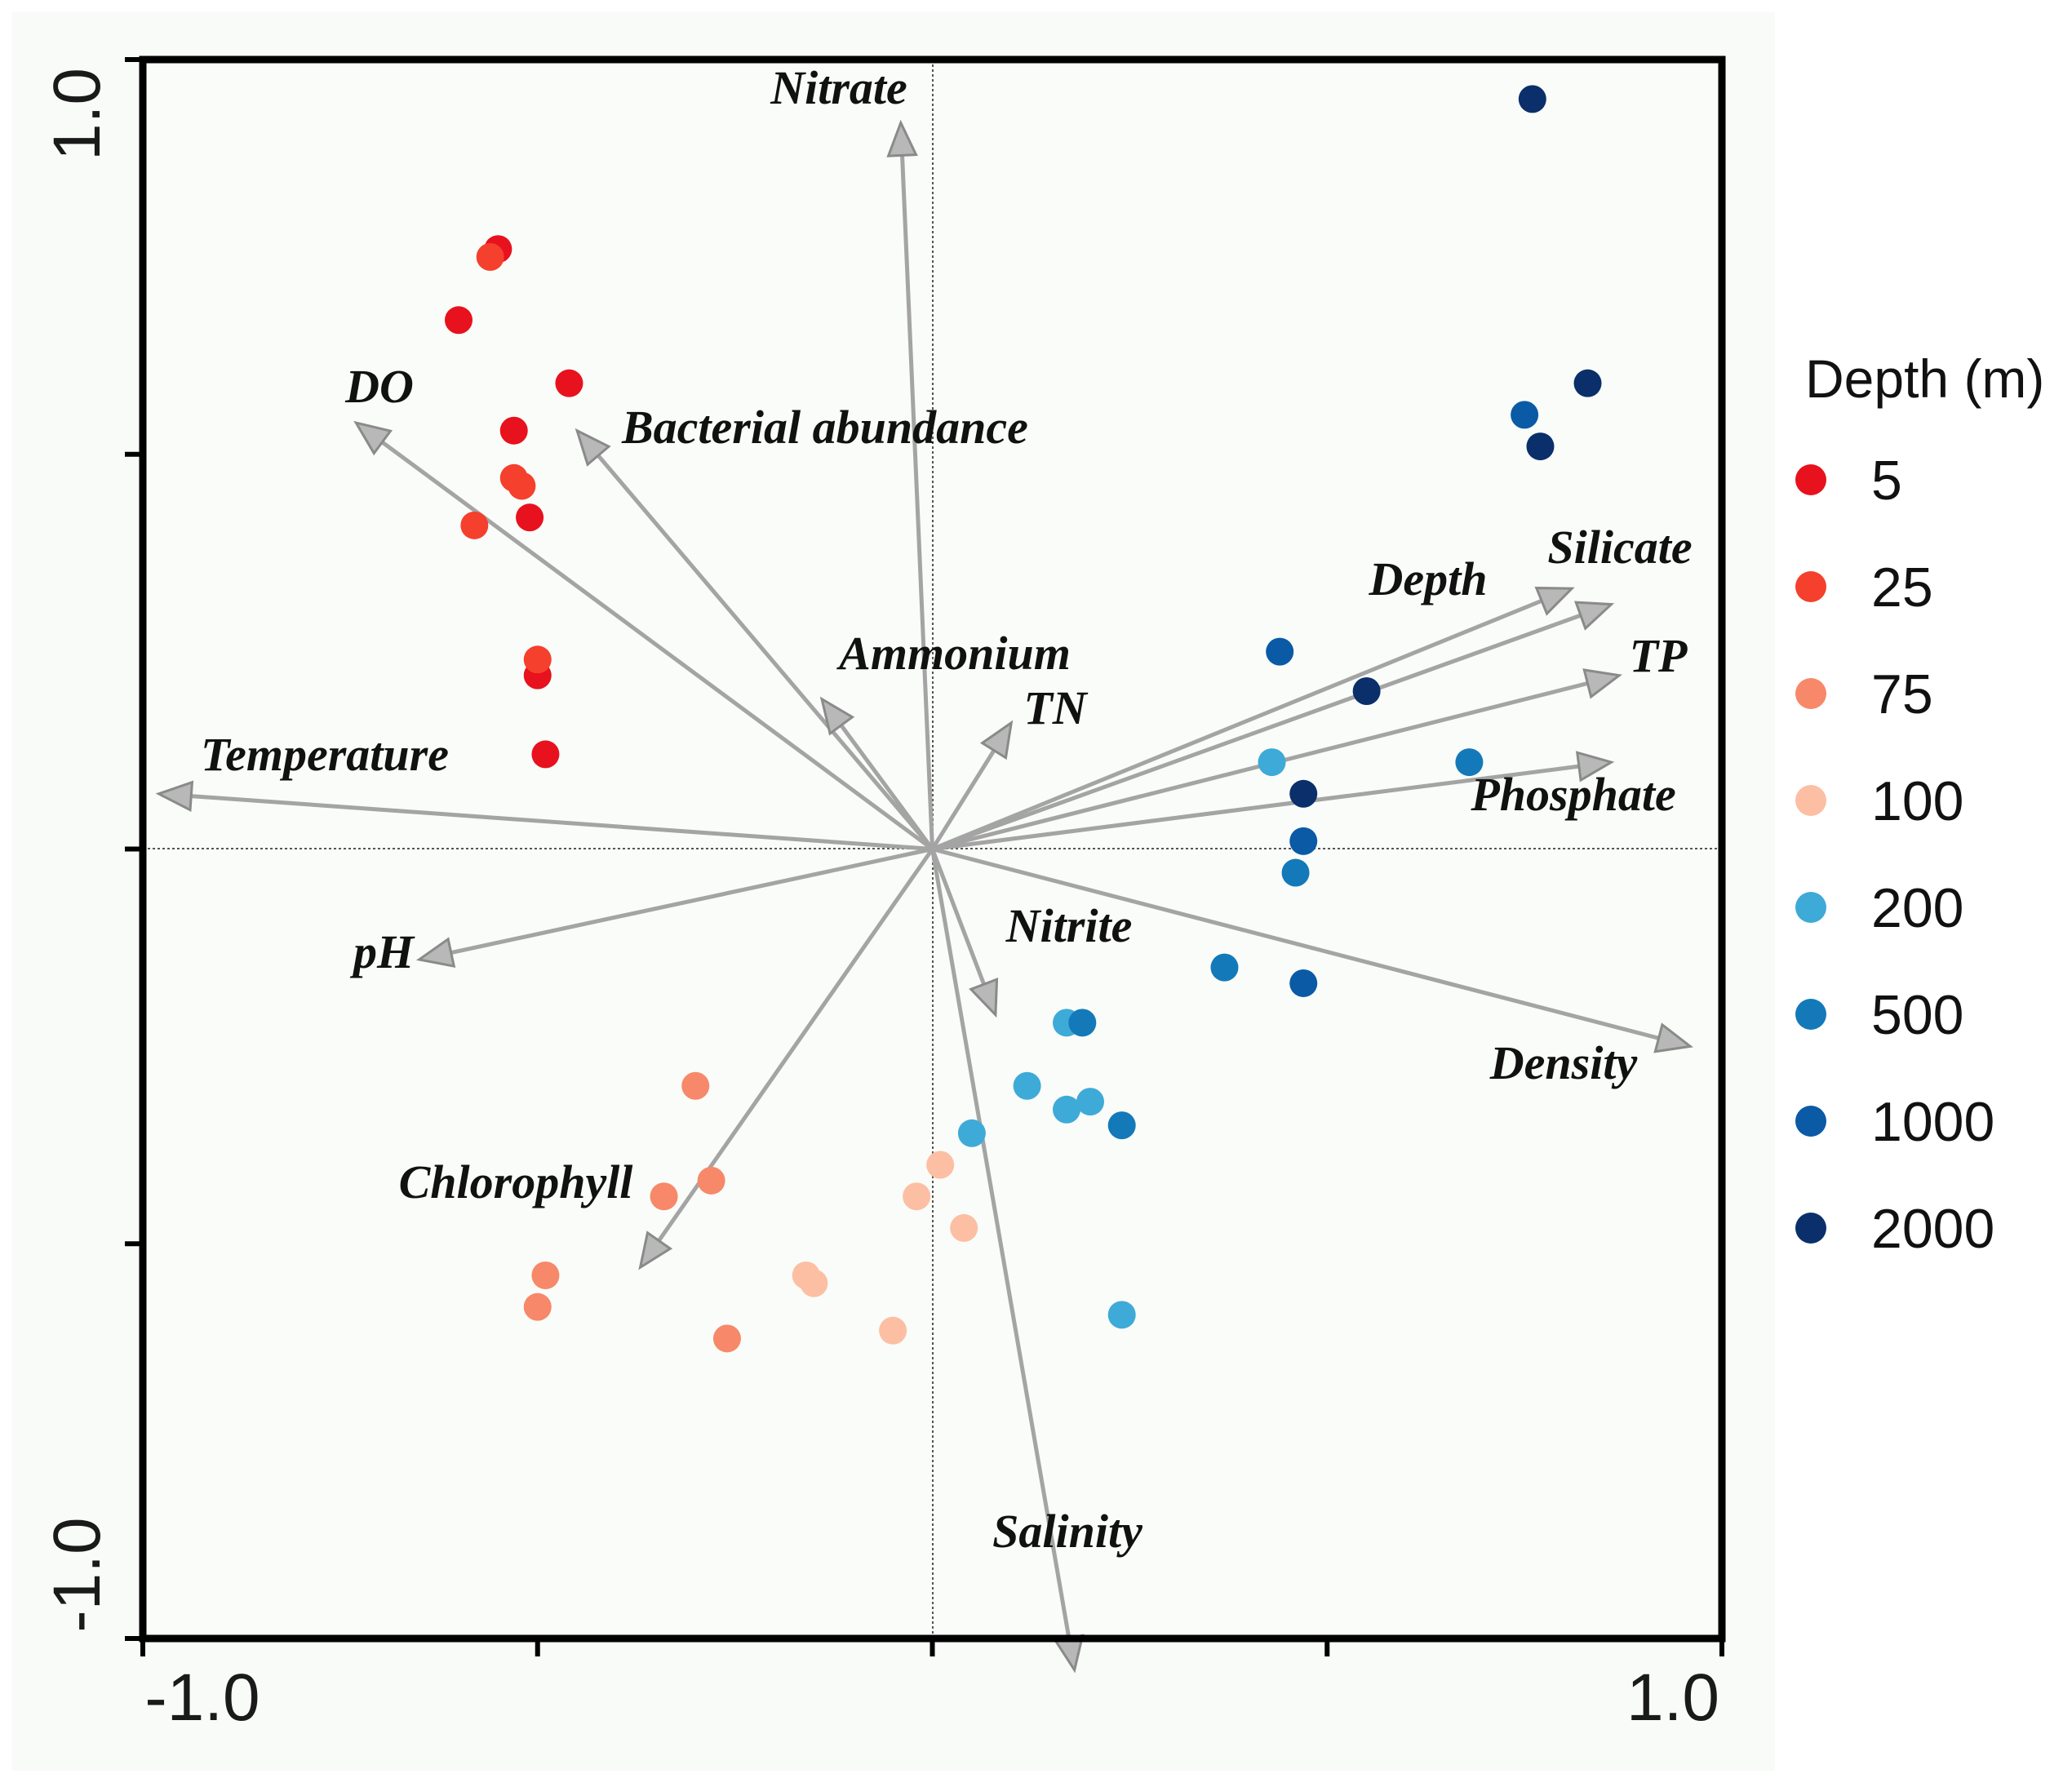 The image size is (2072, 1787). I want to click on vector-arrowhead-nitrite, so click(984, 998).